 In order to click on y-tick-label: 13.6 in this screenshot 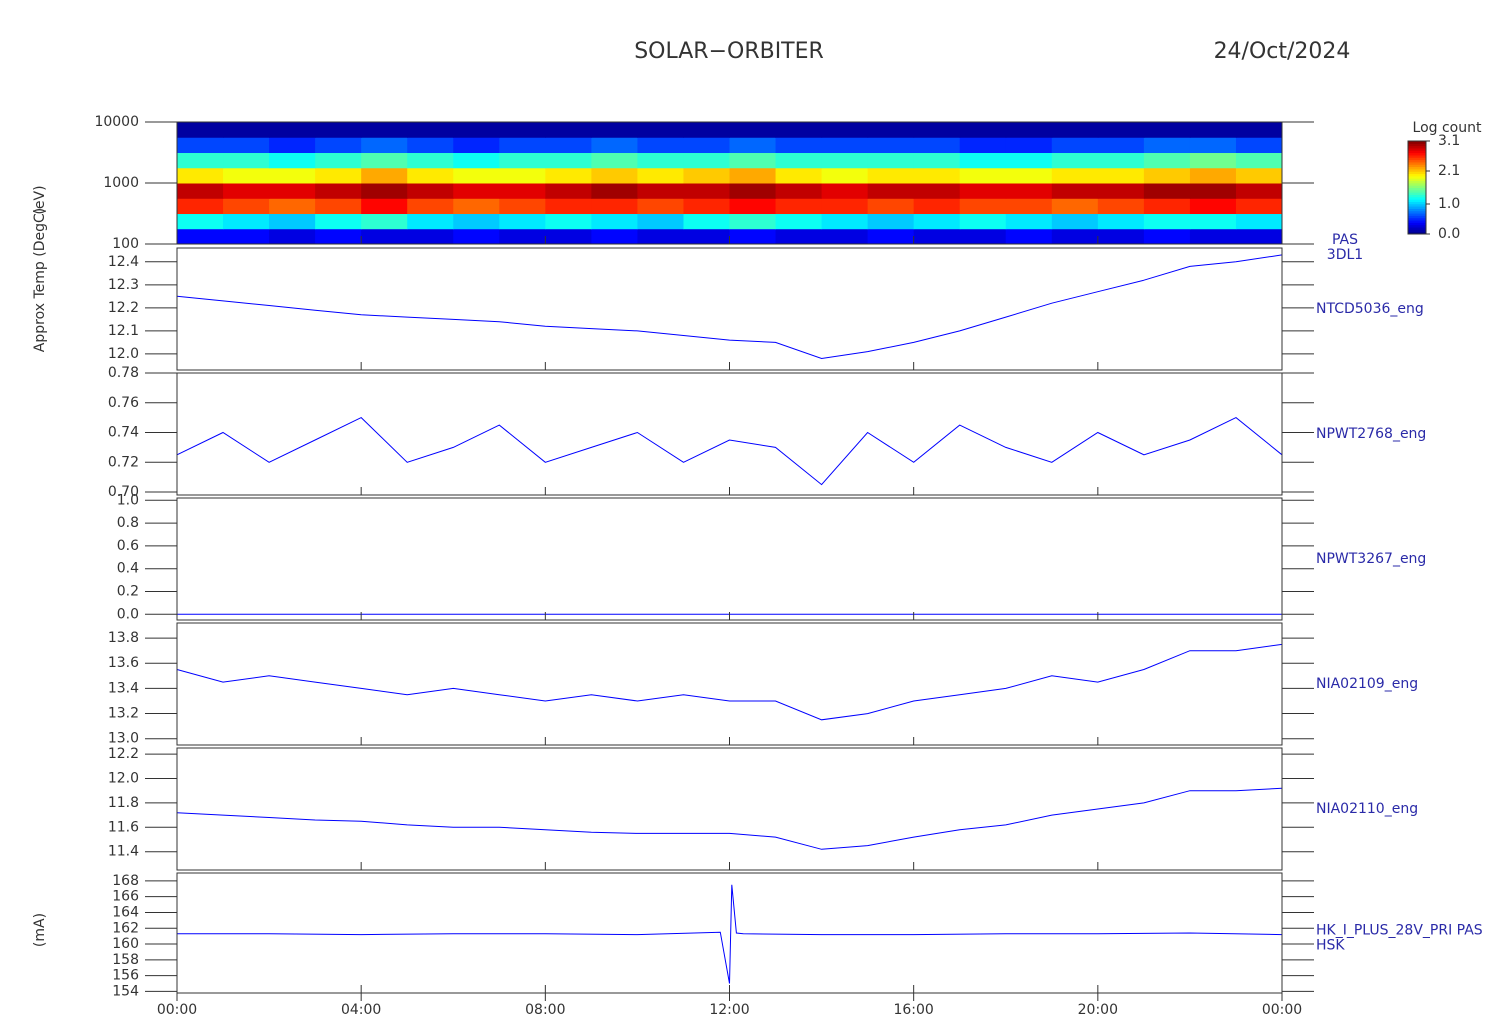, I will do `click(123, 663)`.